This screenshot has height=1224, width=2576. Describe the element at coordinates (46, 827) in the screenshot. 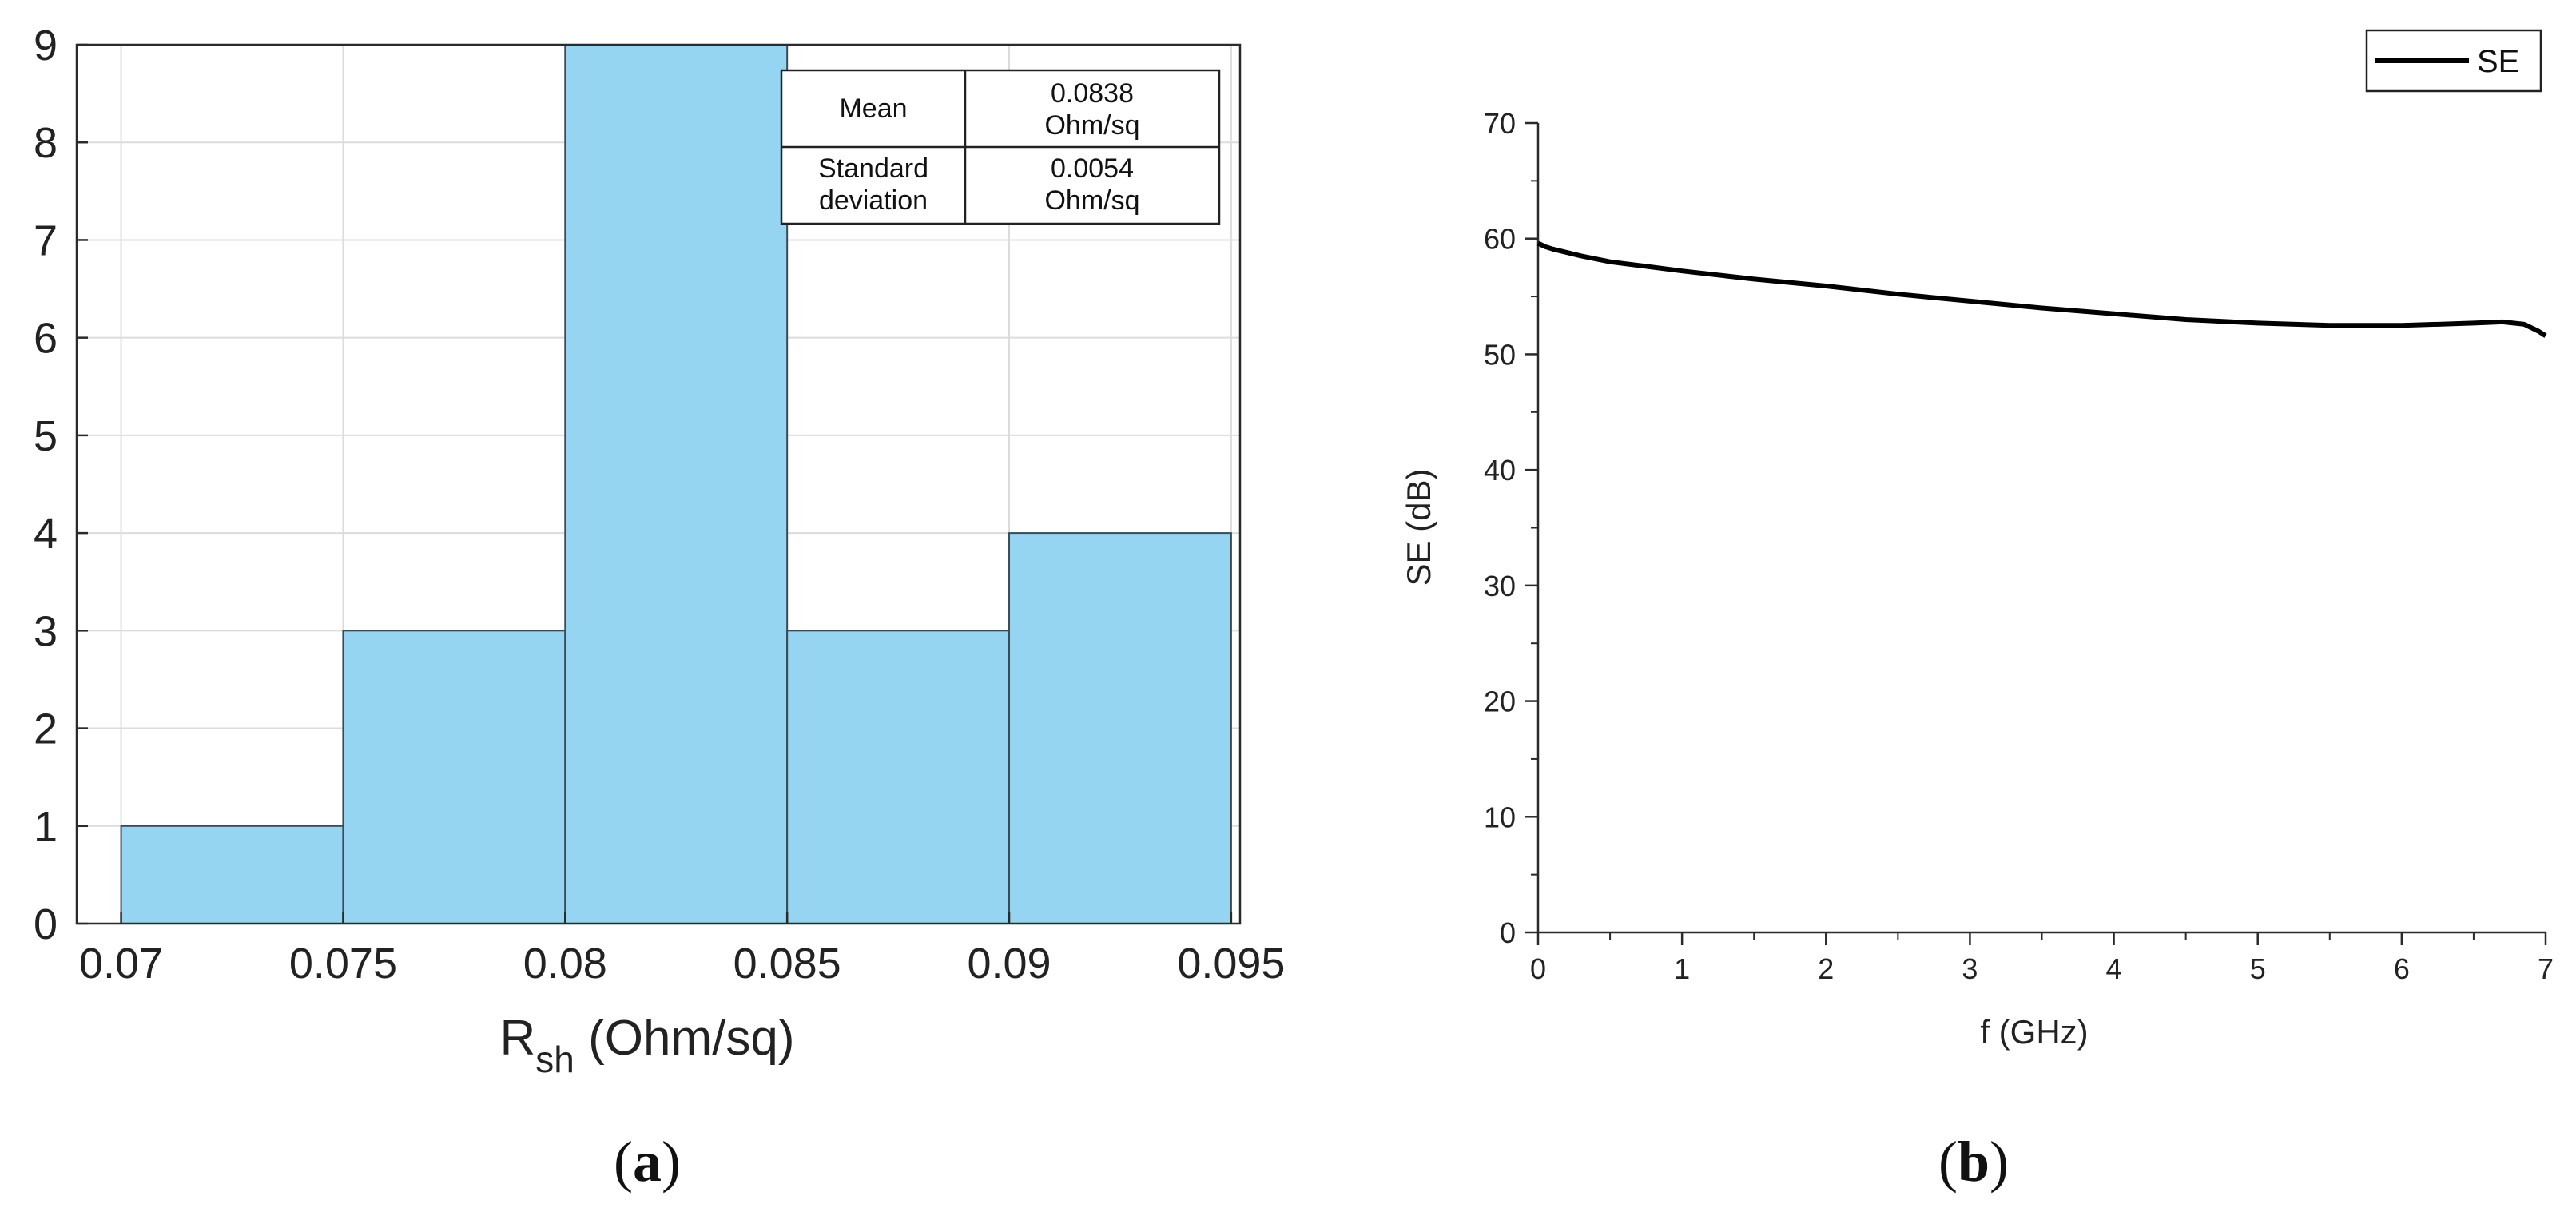

I see `histogram-y-tick-label-1: 1` at that location.